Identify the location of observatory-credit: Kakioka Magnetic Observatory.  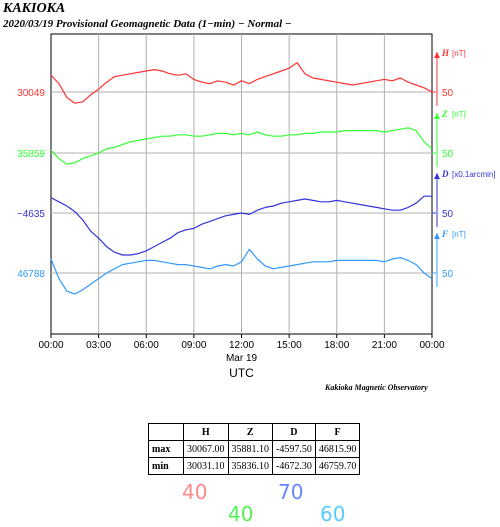
(376, 387).